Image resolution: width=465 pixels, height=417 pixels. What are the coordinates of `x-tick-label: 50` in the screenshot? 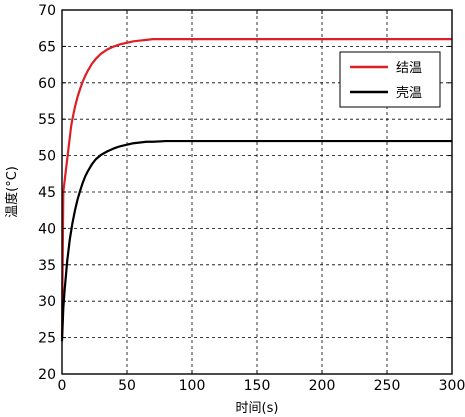 It's located at (127, 386).